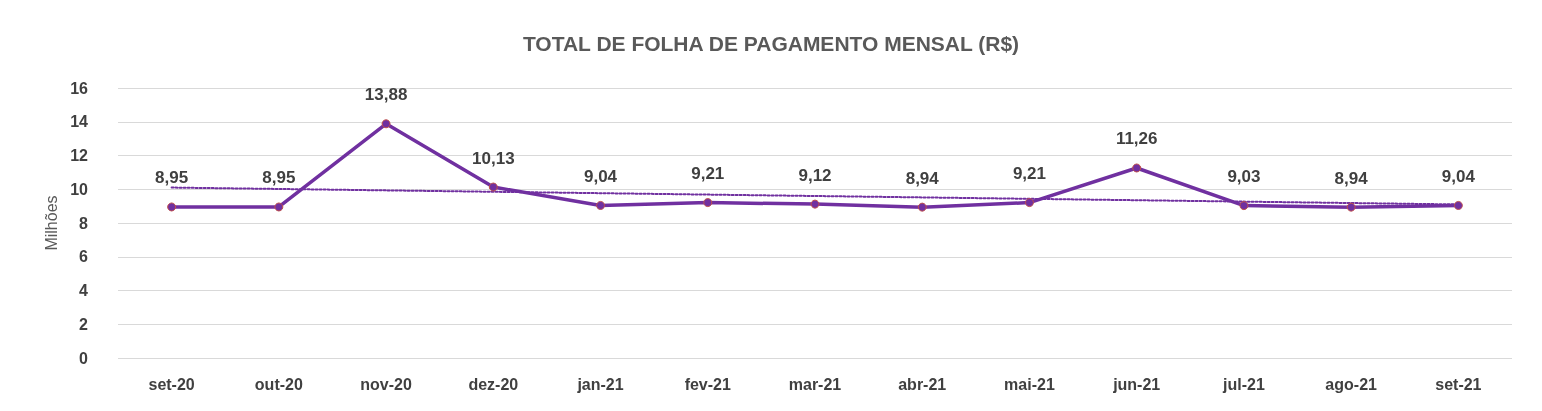  What do you see at coordinates (84, 257) in the screenshot?
I see `y-tick-label: 6` at bounding box center [84, 257].